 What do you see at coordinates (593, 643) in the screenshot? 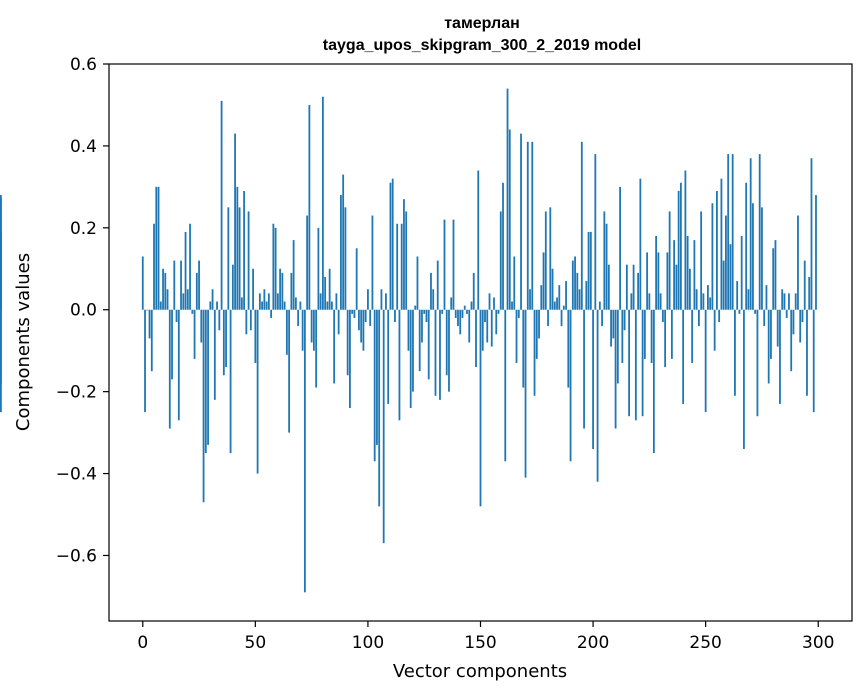
I see `x-tick-label: 200` at bounding box center [593, 643].